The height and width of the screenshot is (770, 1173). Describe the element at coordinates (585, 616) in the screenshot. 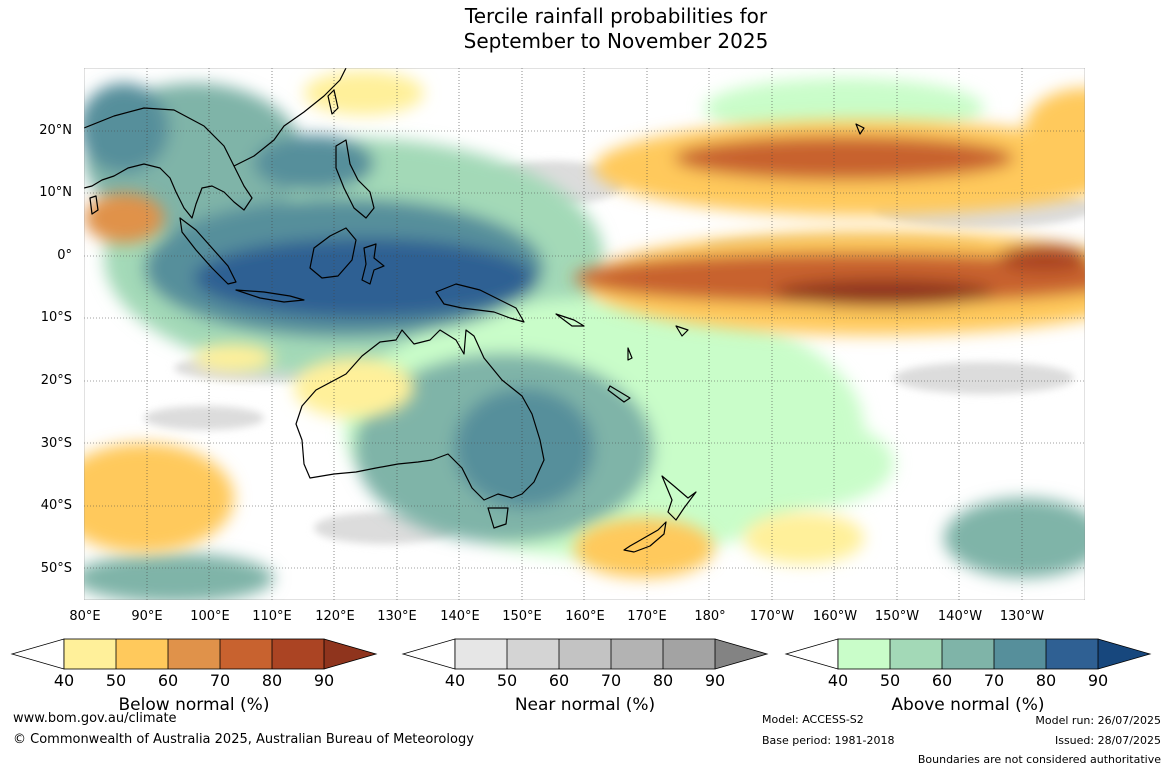

I see `lon-label-160e: 160°E` at that location.